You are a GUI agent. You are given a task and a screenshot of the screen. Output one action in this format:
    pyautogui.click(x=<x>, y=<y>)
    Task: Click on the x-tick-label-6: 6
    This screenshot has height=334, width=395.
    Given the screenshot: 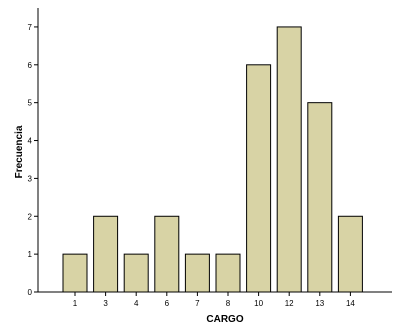 What is the action you would take?
    pyautogui.click(x=167, y=303)
    